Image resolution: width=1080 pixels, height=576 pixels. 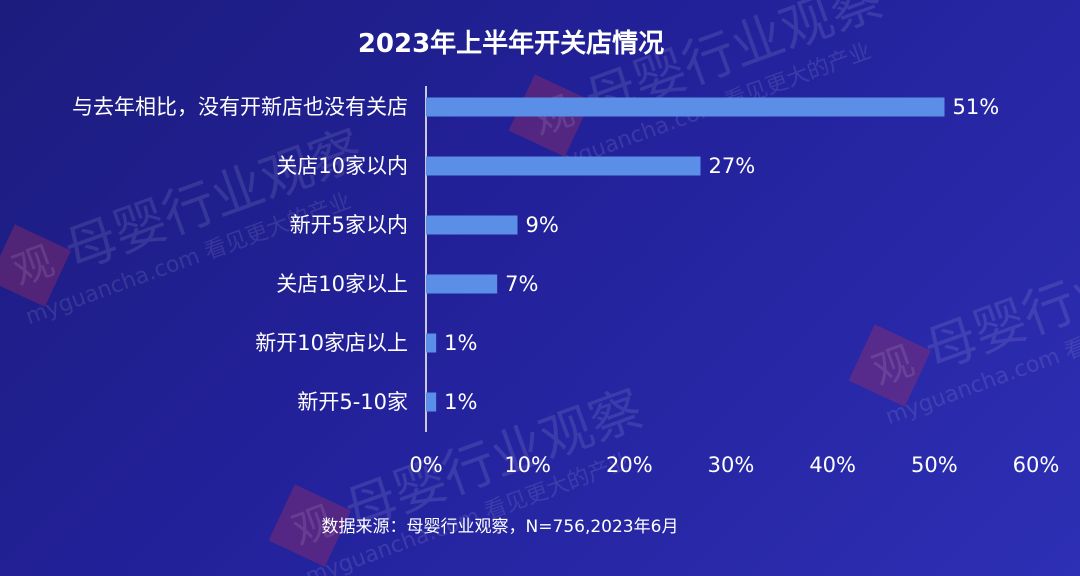 What do you see at coordinates (934, 465) in the screenshot?
I see `x-tick-label: 50%` at bounding box center [934, 465].